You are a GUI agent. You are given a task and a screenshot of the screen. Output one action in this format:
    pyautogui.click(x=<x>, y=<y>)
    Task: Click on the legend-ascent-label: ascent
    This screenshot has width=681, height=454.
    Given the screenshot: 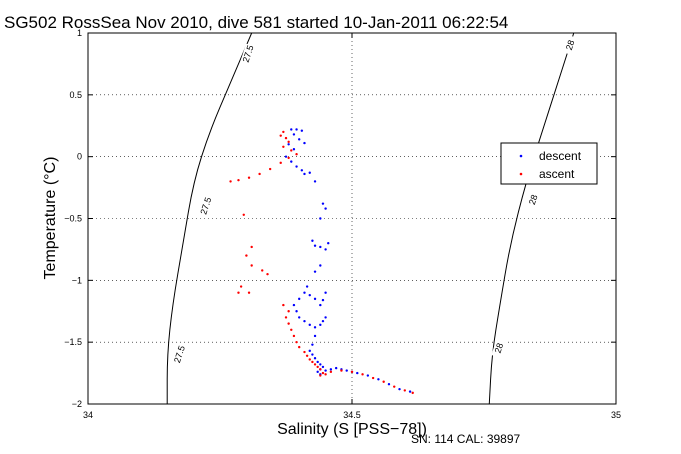 What is the action you would take?
    pyautogui.click(x=557, y=174)
    